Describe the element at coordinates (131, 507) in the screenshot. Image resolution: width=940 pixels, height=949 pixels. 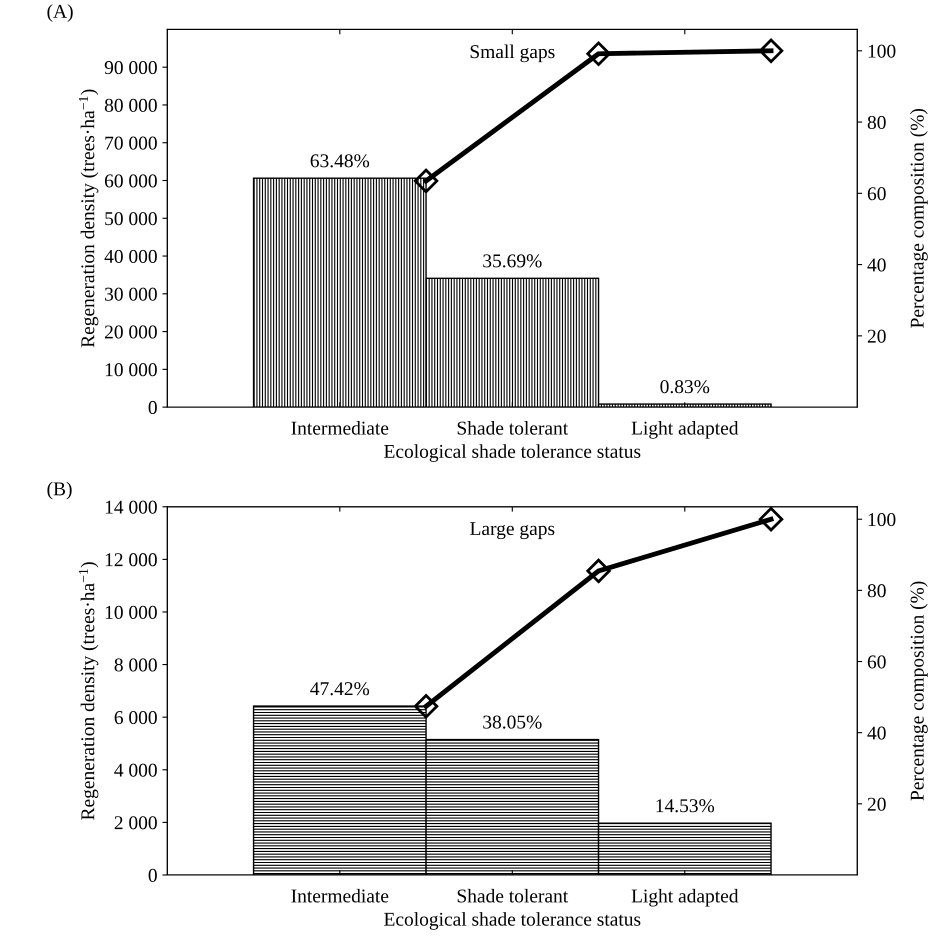
I see `y-tick-label: 14 000` at that location.